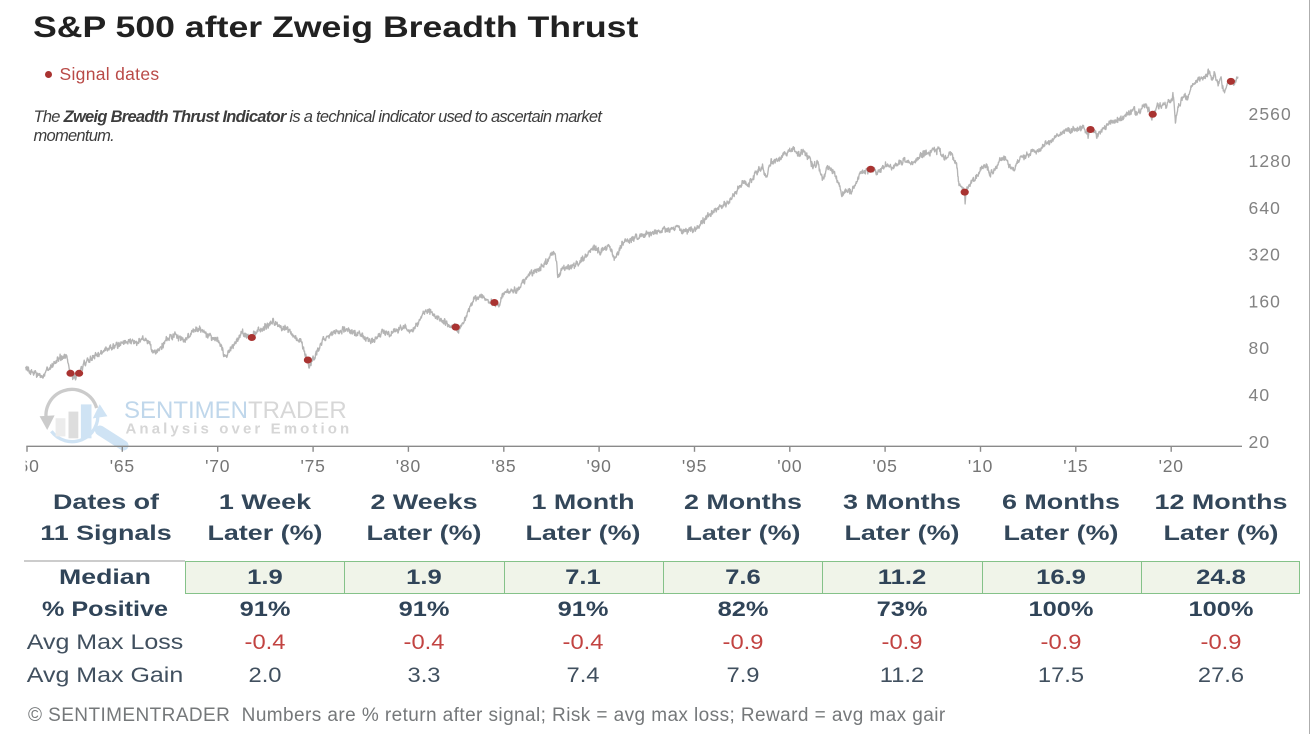 Image resolution: width=1311 pixels, height=734 pixels. Describe the element at coordinates (1265, 208) in the screenshot. I see `svg-text: 640` at that location.